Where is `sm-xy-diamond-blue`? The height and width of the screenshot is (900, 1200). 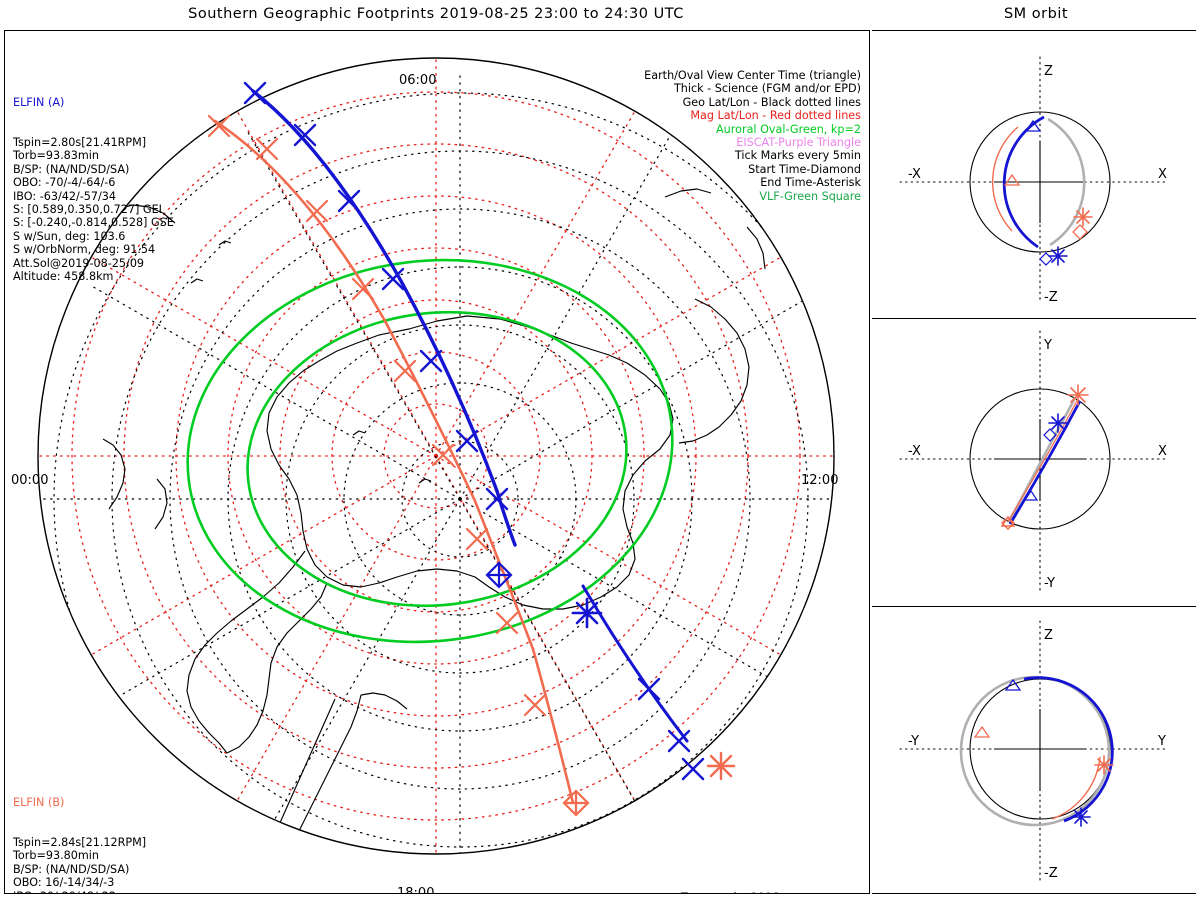
sm-xy-diamond-blue is located at coordinates (1050, 435).